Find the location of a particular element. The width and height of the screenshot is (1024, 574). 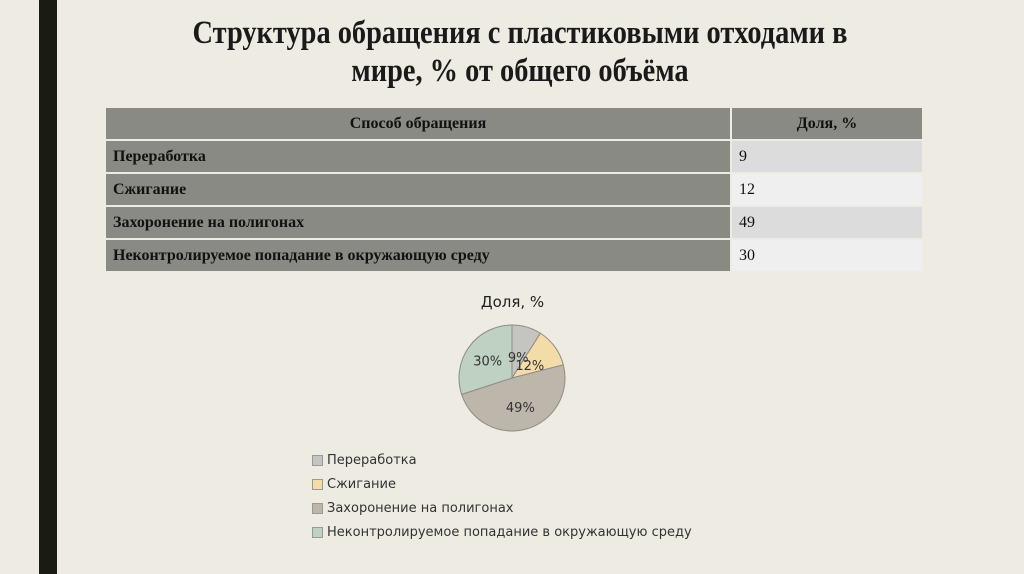

row-value: 30 is located at coordinates (827, 255).